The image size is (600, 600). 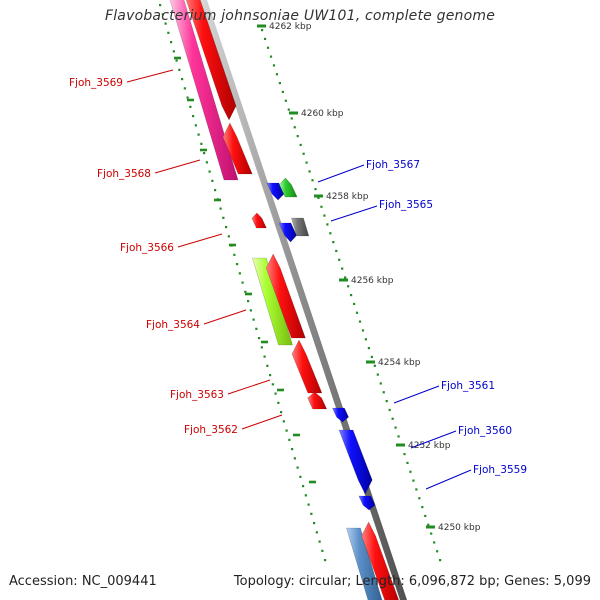 I want to click on scale-label: 4256 kbp, so click(x=372, y=281).